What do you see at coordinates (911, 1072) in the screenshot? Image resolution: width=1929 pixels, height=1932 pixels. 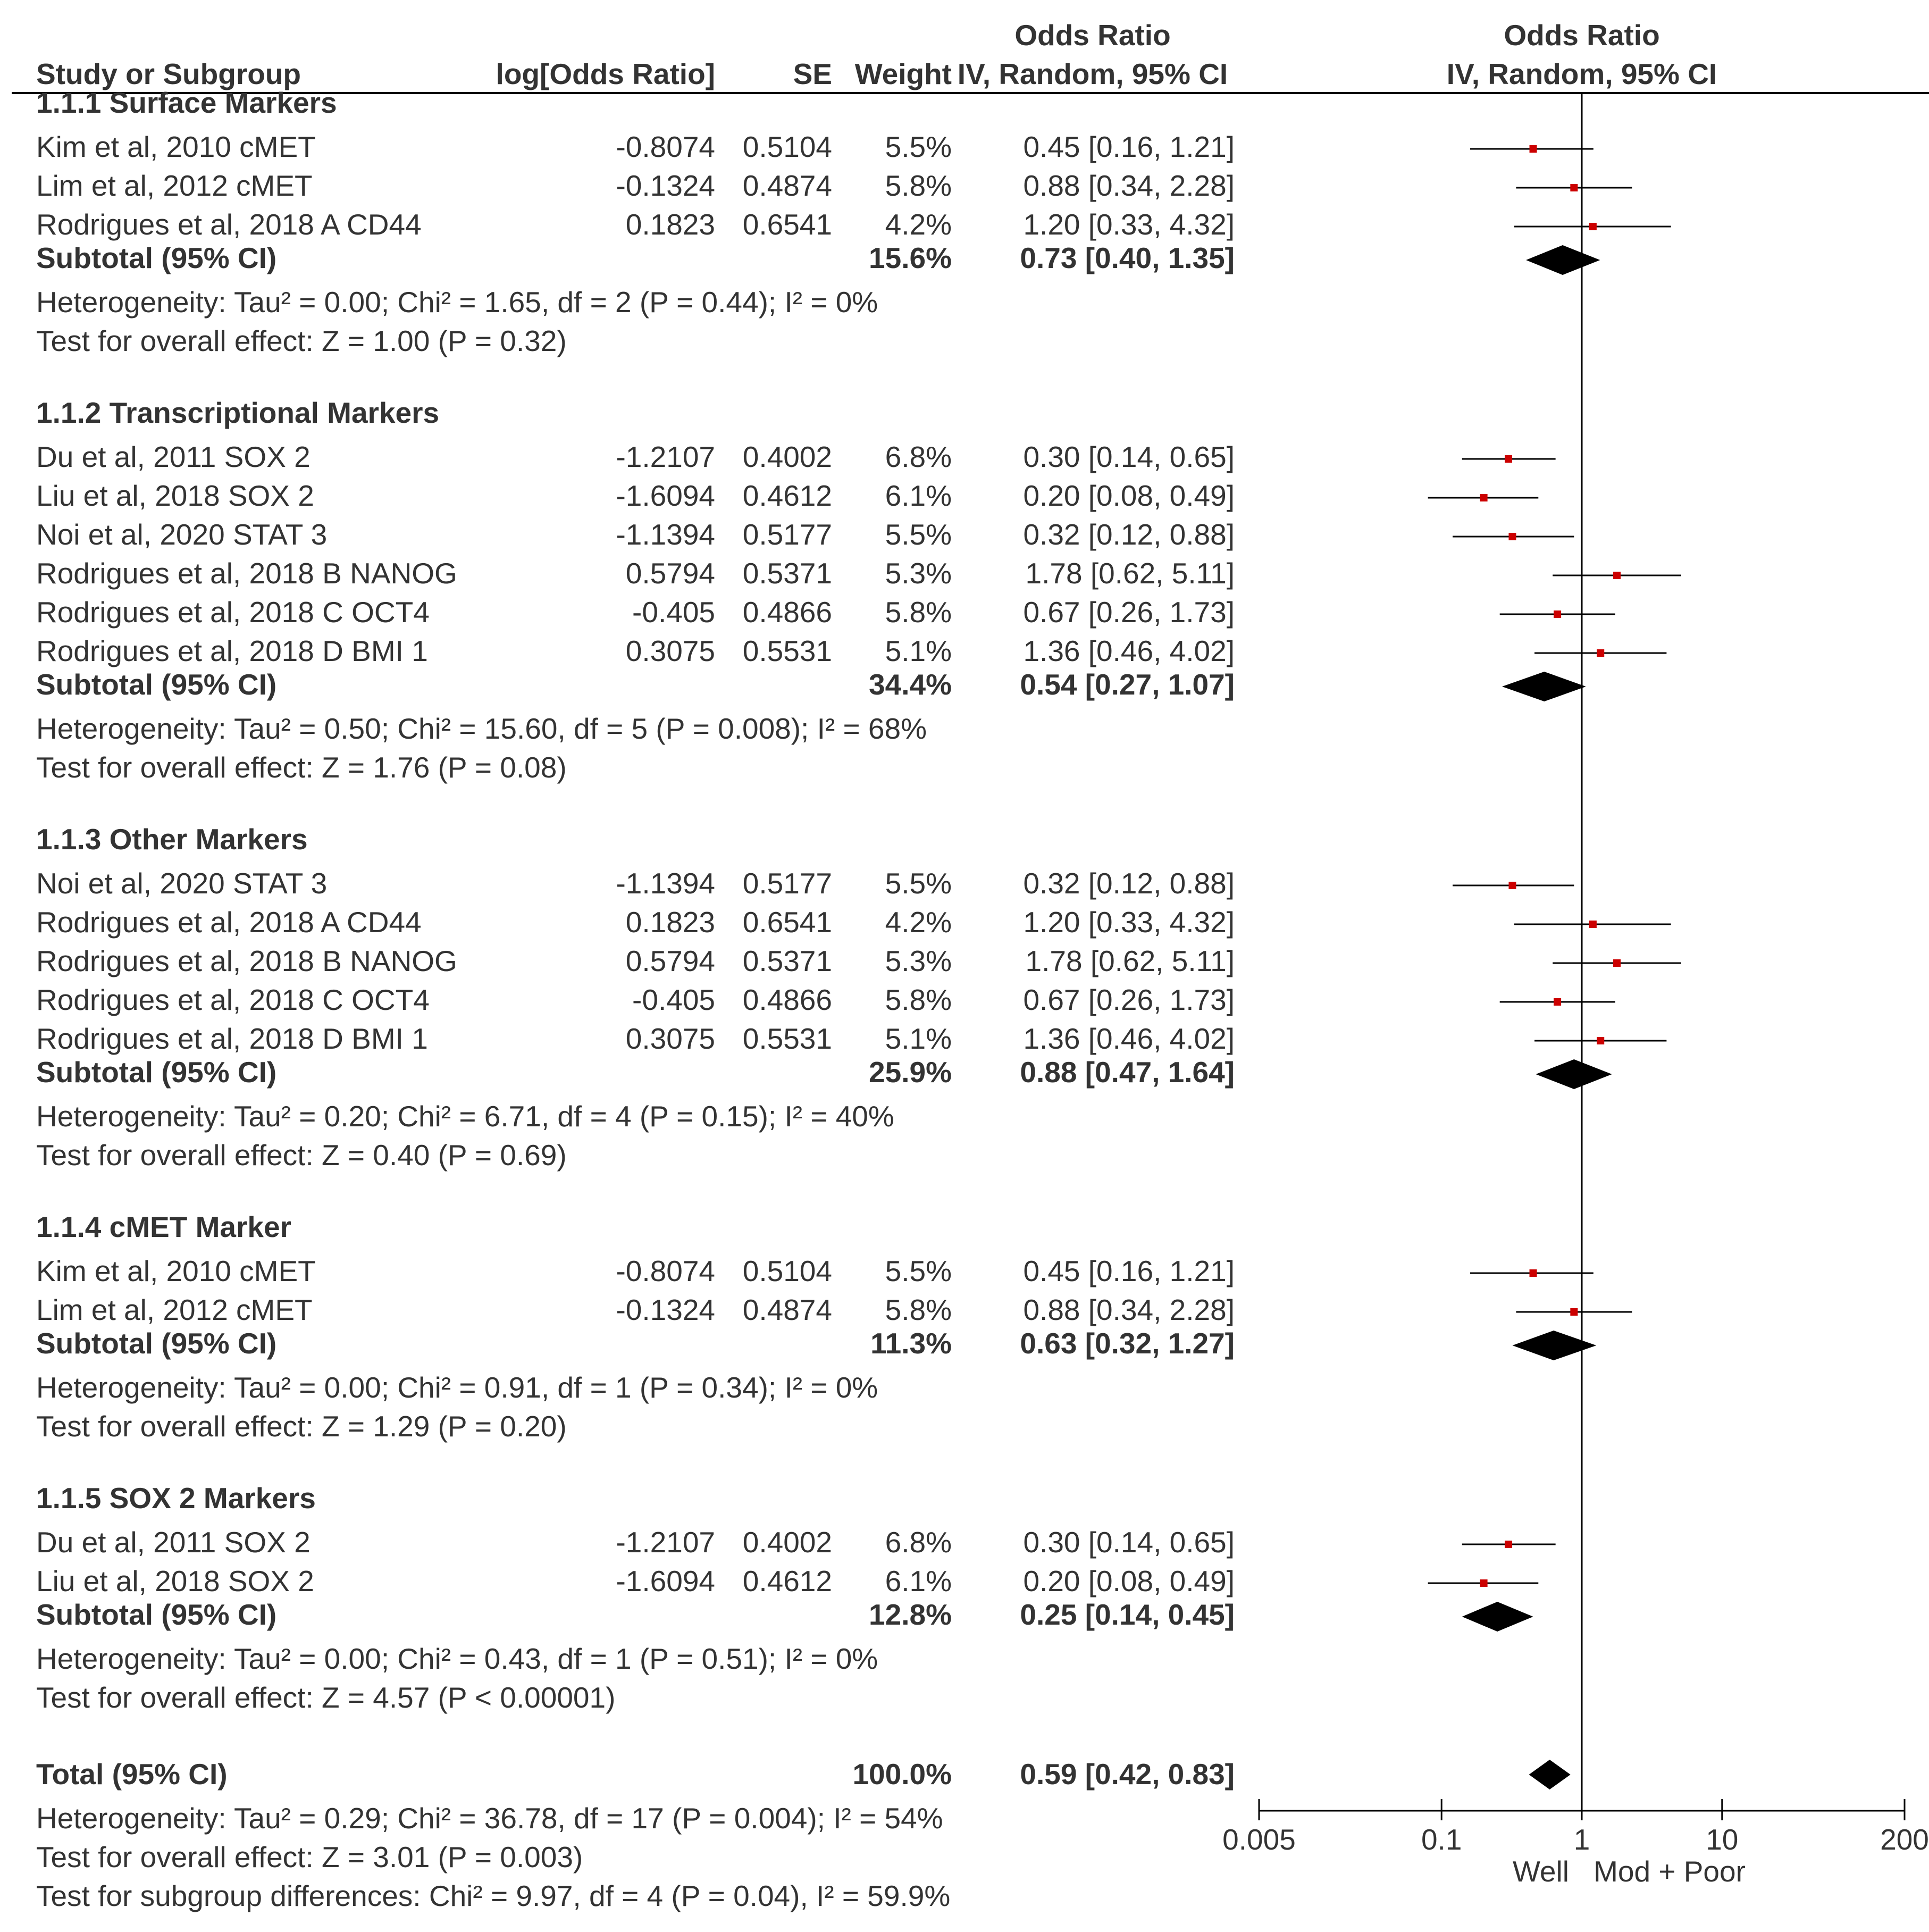 I see `subtotal-weight: 25.9%` at bounding box center [911, 1072].